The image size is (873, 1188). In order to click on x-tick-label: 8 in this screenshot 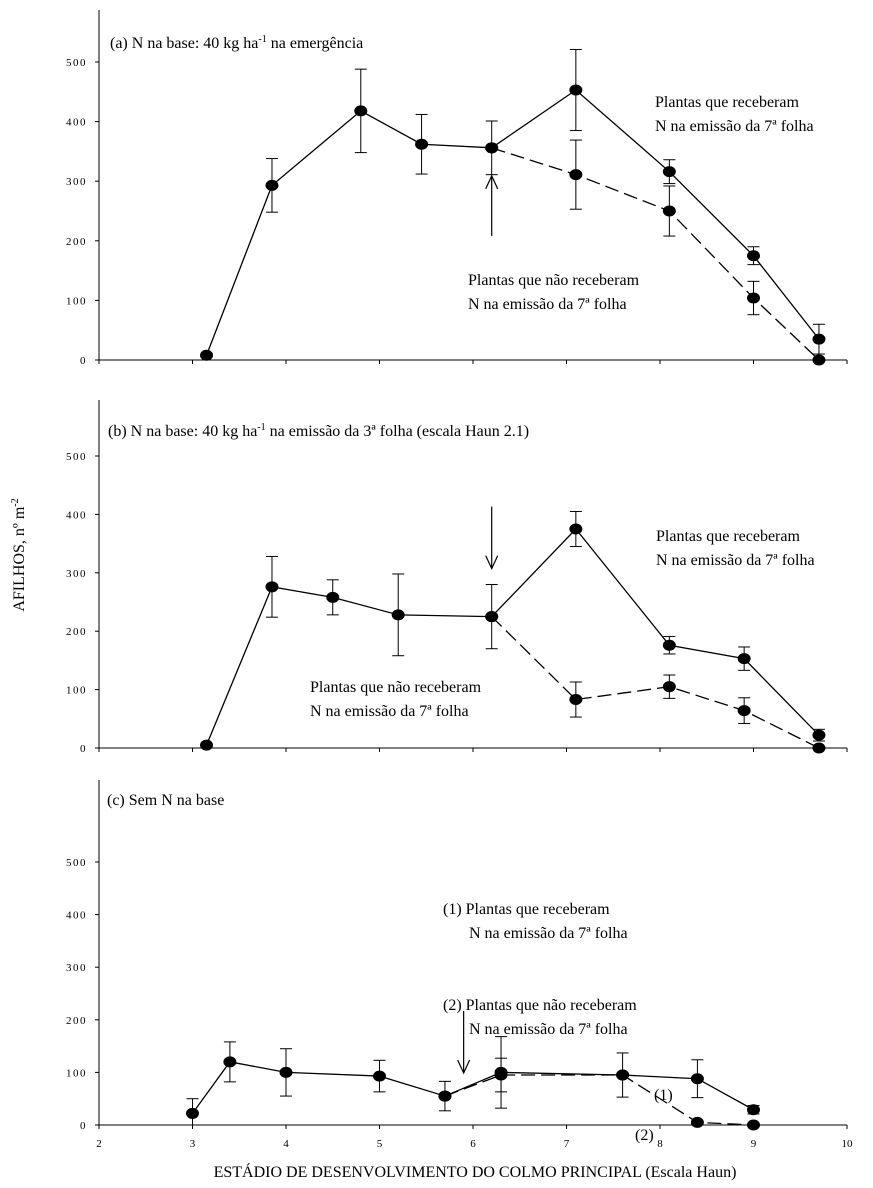, I will do `click(660, 1144)`.